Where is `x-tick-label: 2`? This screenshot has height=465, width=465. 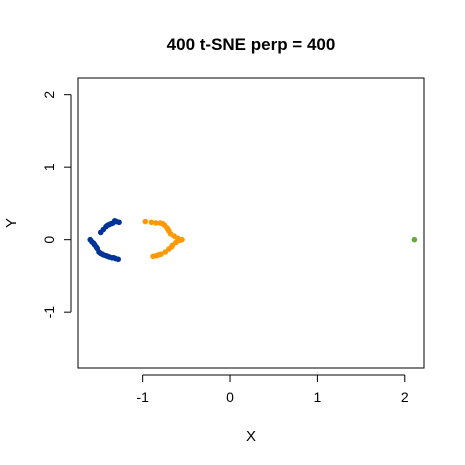 x-tick-label: 2 is located at coordinates (405, 397).